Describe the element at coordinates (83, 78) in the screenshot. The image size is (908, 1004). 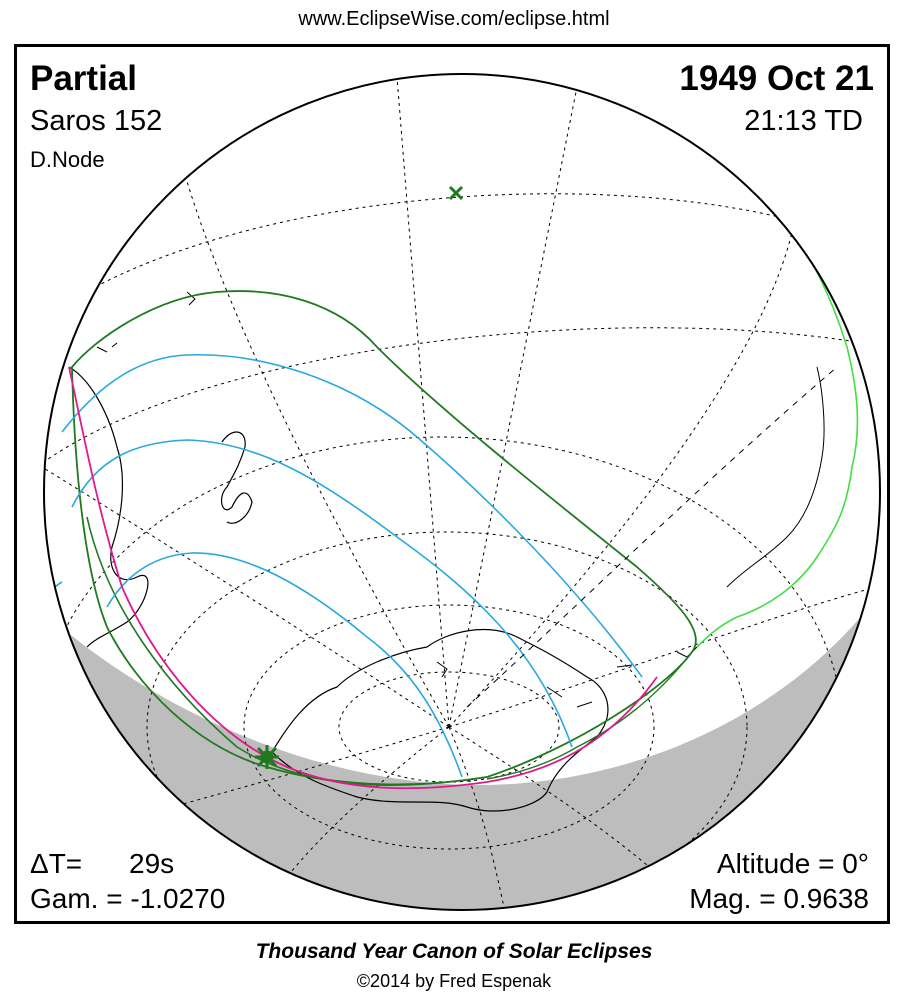
I see `eclipse-type: Partial` at that location.